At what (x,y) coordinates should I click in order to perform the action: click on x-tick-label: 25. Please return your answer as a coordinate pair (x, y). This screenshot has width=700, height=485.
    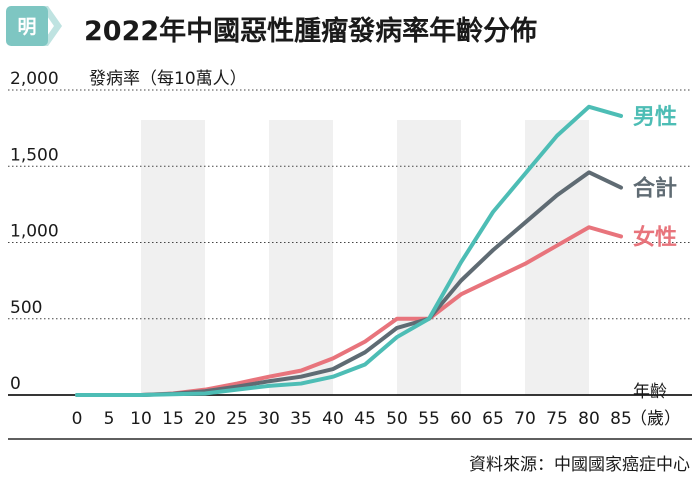
    Looking at the image, I should click on (237, 419).